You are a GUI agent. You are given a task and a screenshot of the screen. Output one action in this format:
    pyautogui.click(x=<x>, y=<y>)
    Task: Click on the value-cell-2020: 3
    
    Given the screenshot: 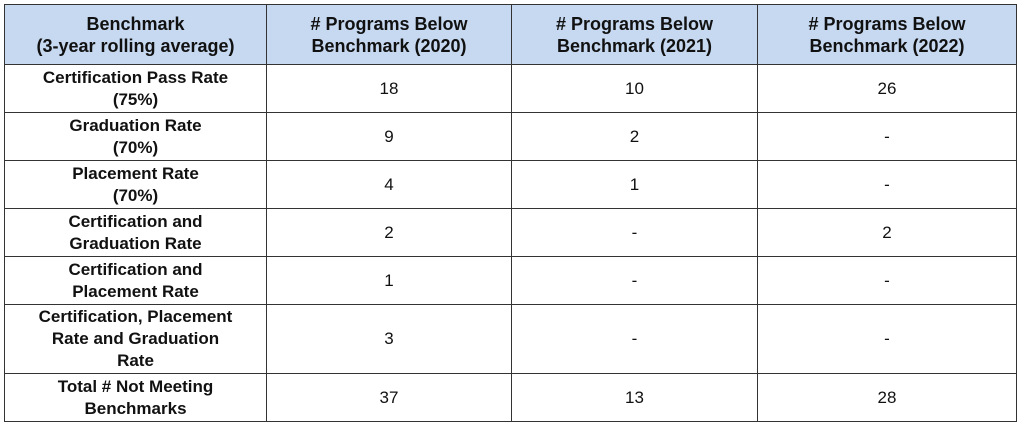 What is the action you would take?
    pyautogui.click(x=389, y=339)
    